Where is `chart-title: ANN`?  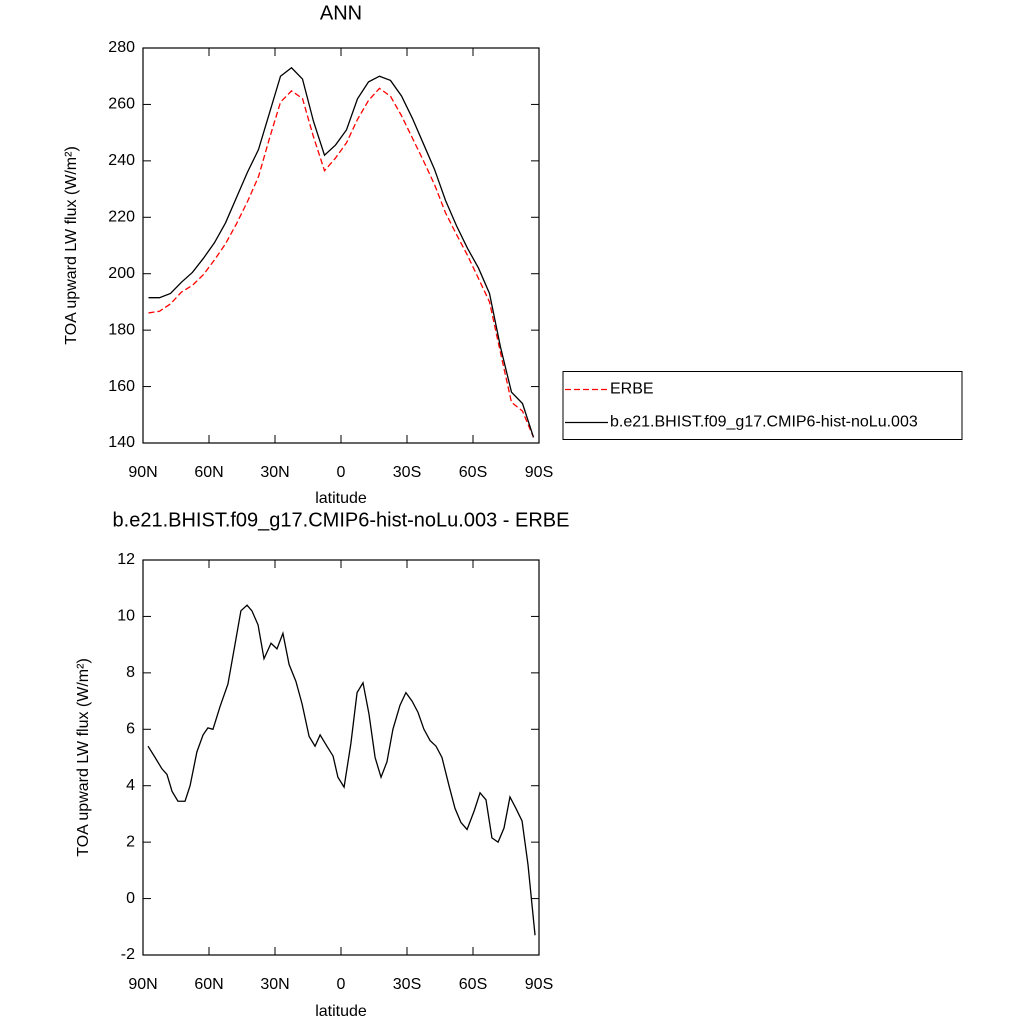
chart-title: ANN is located at coordinates (341, 13).